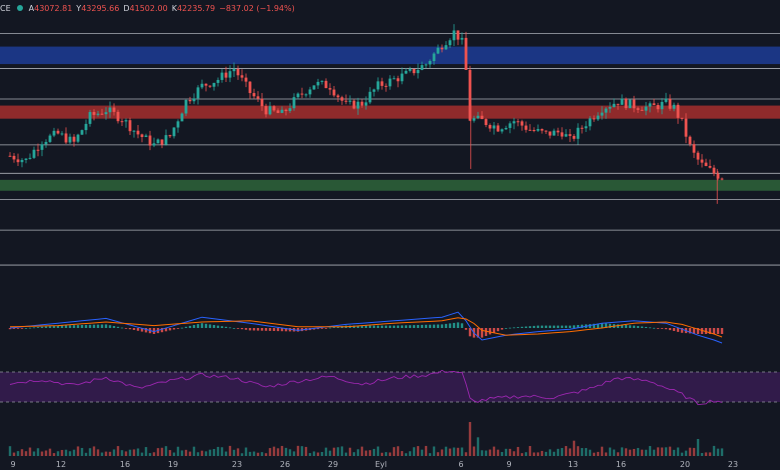  Describe the element at coordinates (366, 439) in the screenshot. I see `volume-panel` at that location.